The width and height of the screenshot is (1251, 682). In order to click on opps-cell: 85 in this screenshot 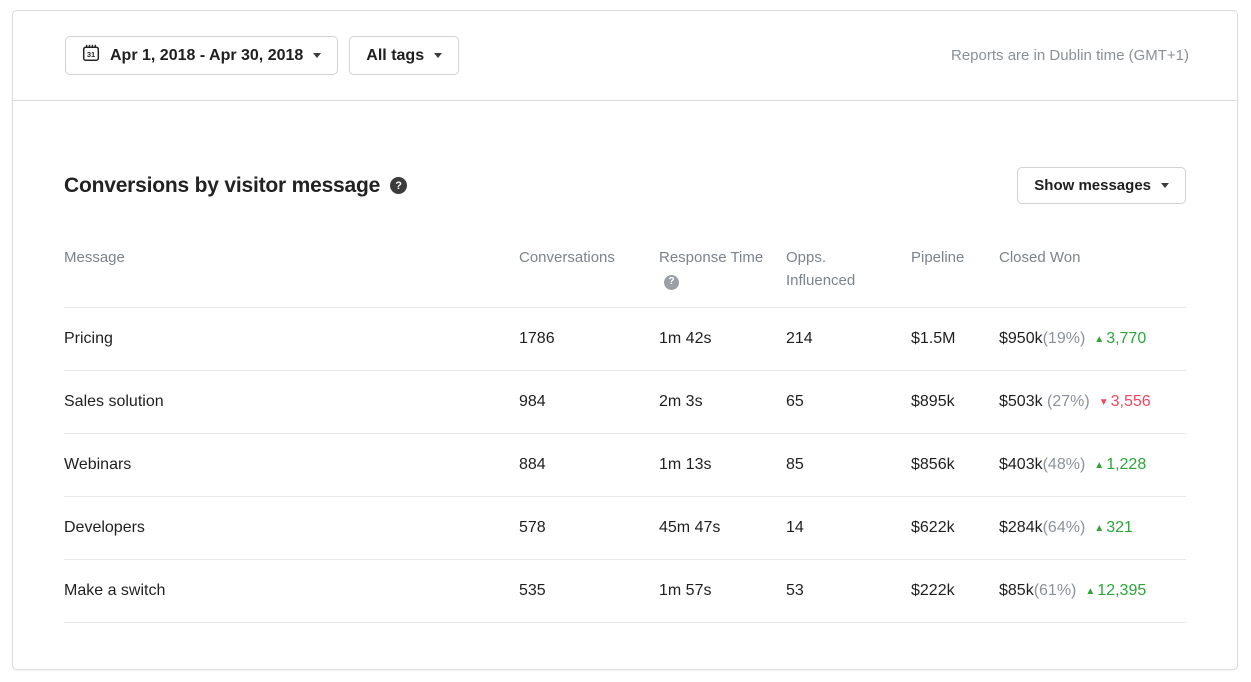, I will do `click(795, 464)`.